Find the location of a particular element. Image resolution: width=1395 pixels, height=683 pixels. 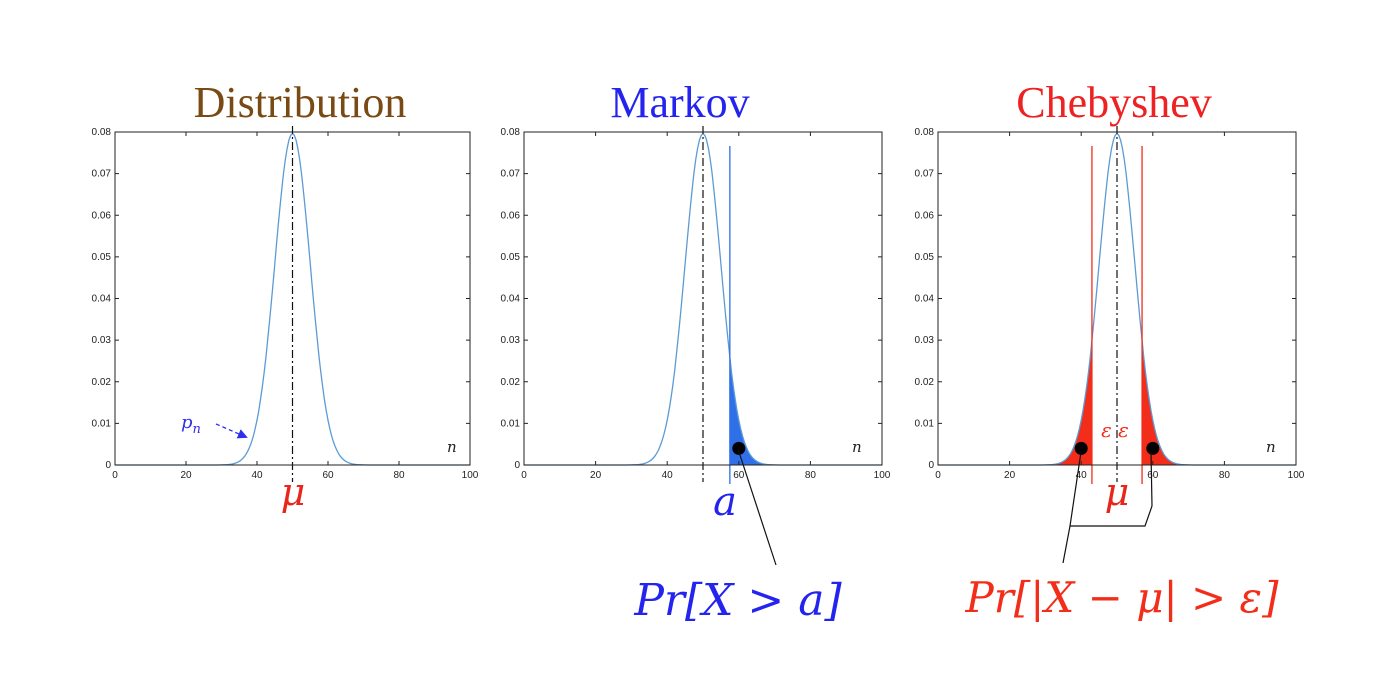

epsilon-label: ε ε is located at coordinates (1115, 430).